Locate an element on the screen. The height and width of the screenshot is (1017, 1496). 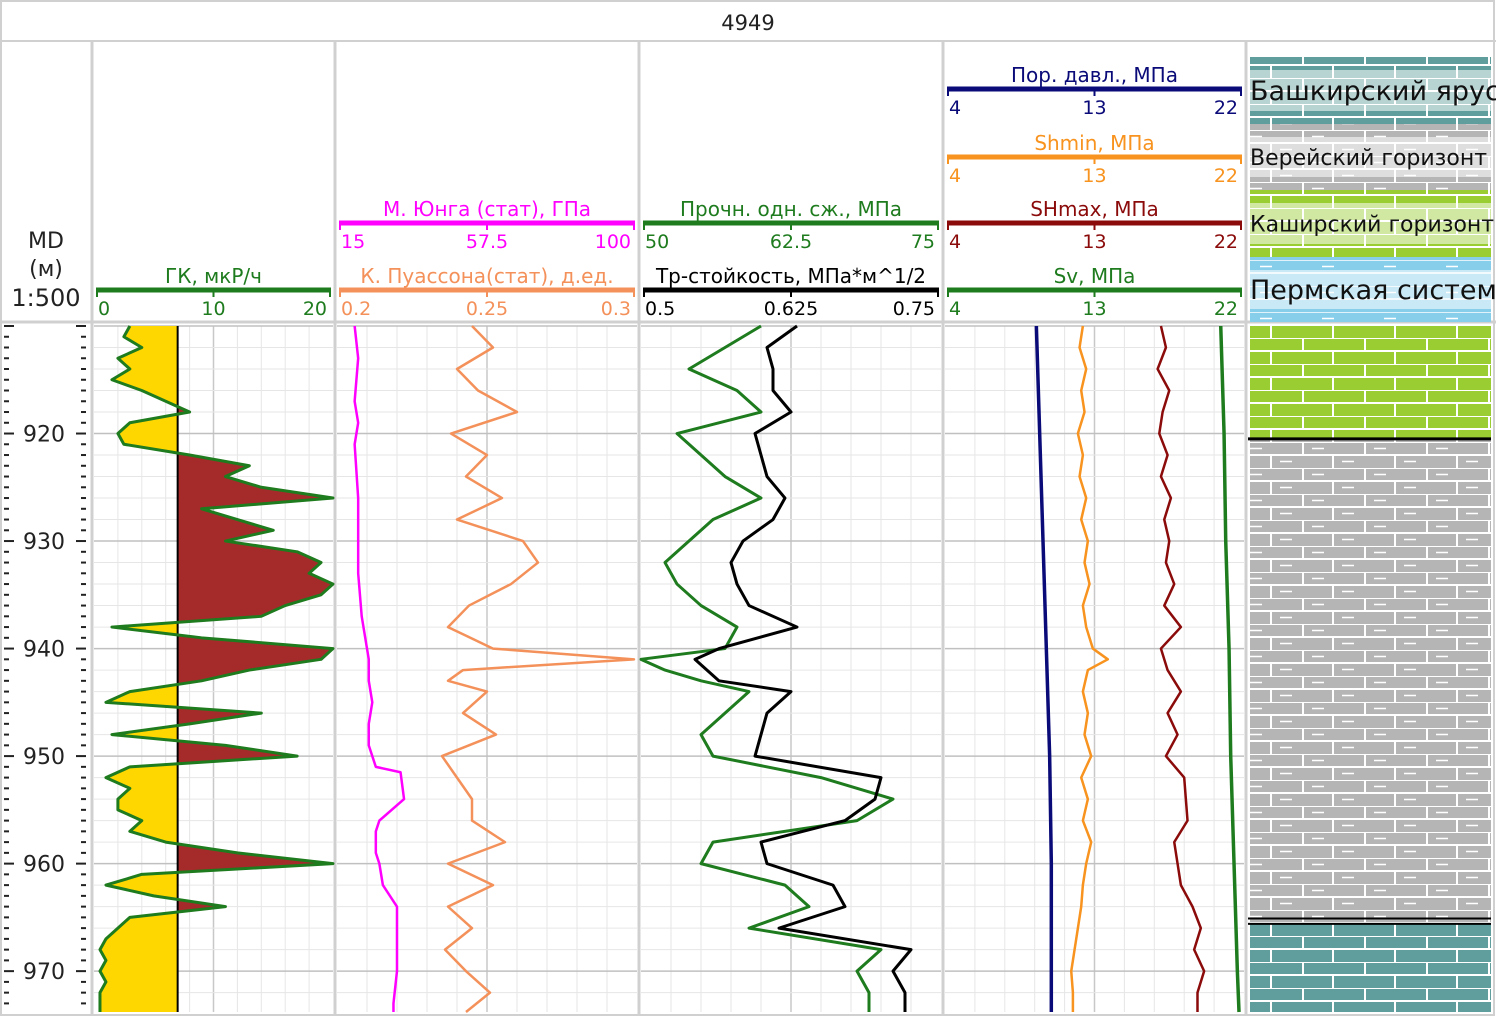
depth-tick-label: 940 is located at coordinates (44, 650).